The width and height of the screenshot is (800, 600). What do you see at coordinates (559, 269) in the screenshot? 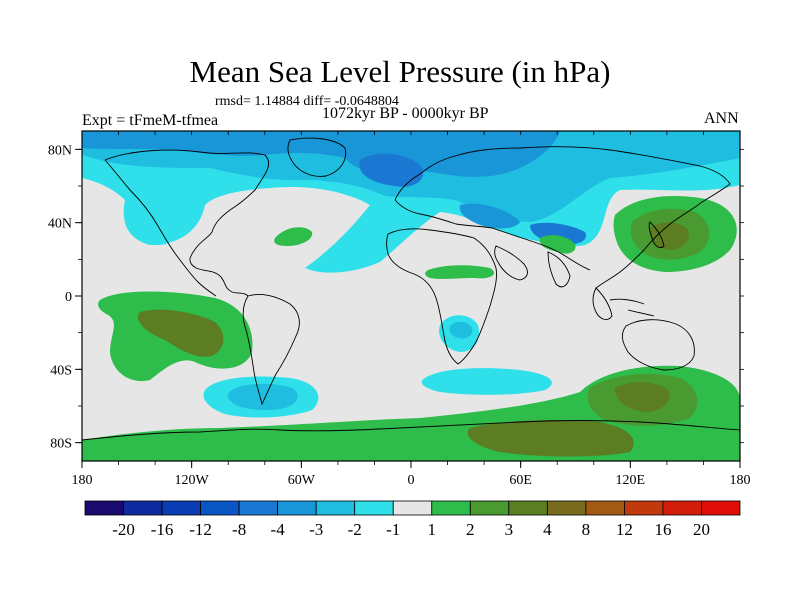
I see `coast-india` at bounding box center [559, 269].